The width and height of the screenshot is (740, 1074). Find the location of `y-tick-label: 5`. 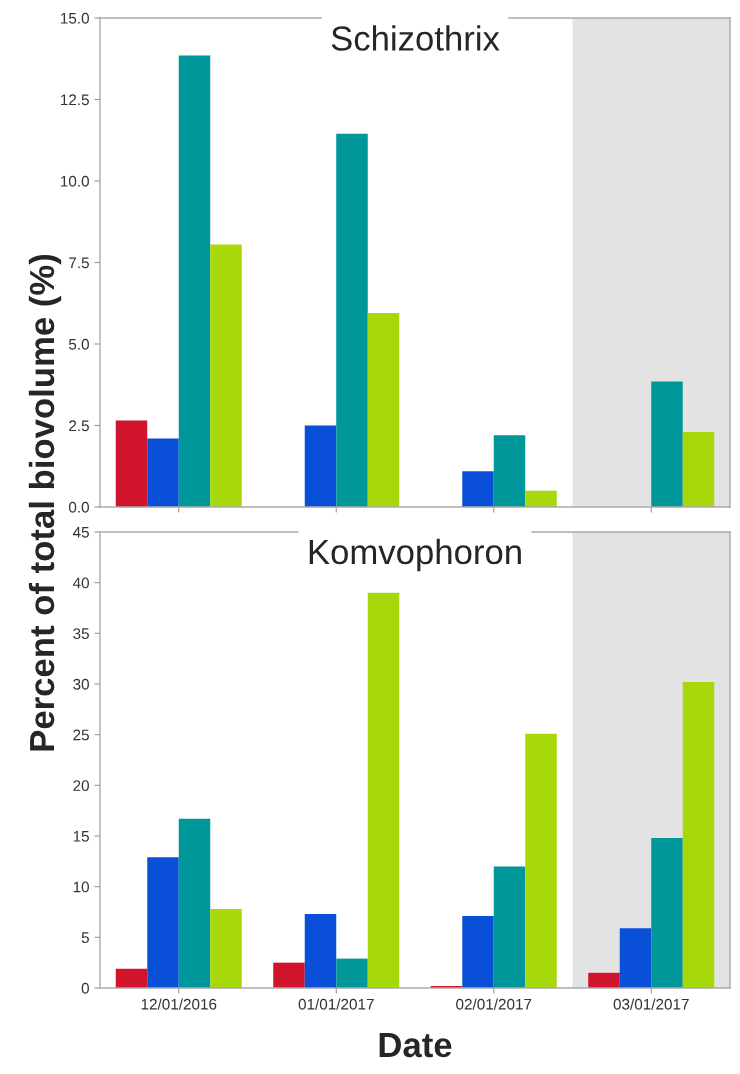

y-tick-label: 5 is located at coordinates (85, 938).